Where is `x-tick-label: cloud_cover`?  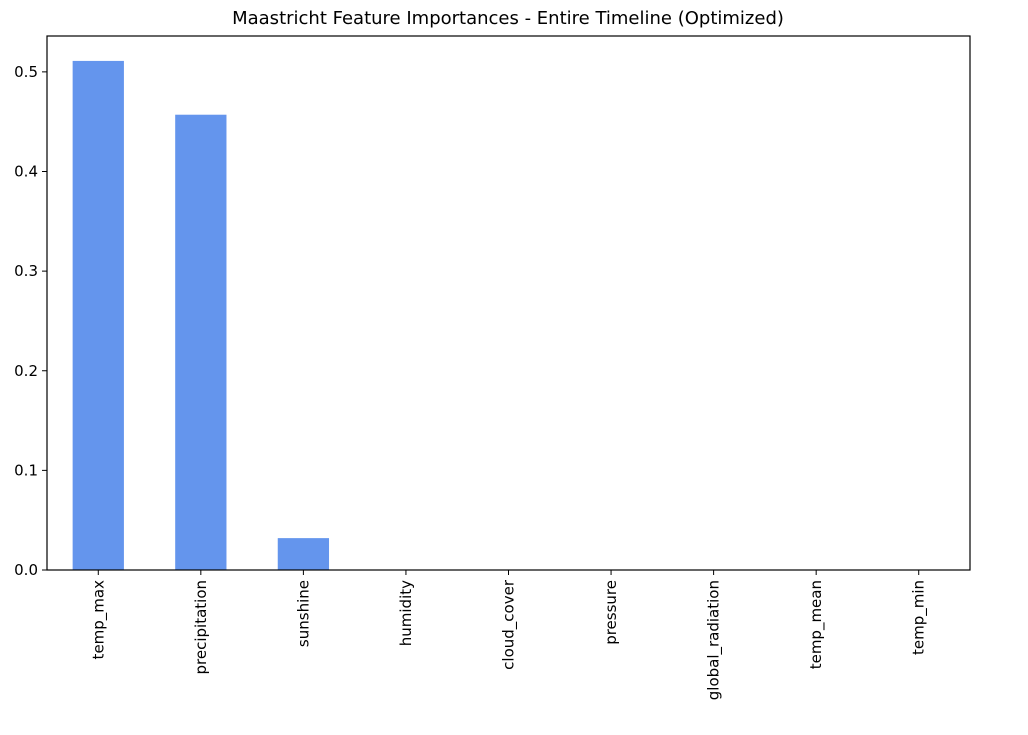 x-tick-label: cloud_cover is located at coordinates (509, 624).